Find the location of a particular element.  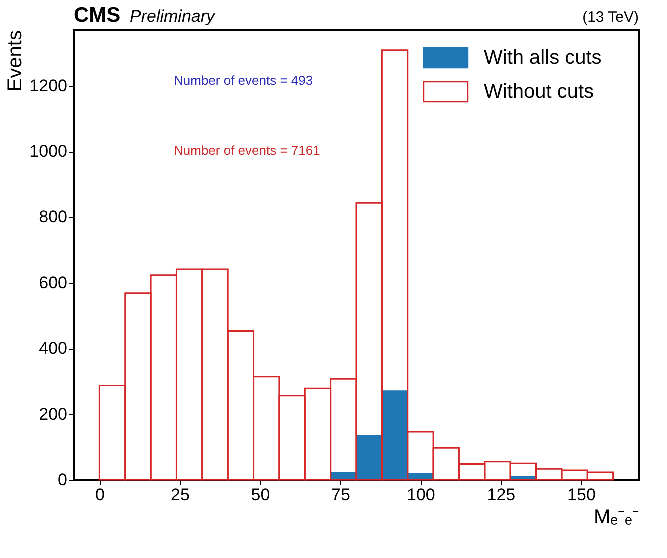

annotation: Number of events = 7161 is located at coordinates (247, 150).